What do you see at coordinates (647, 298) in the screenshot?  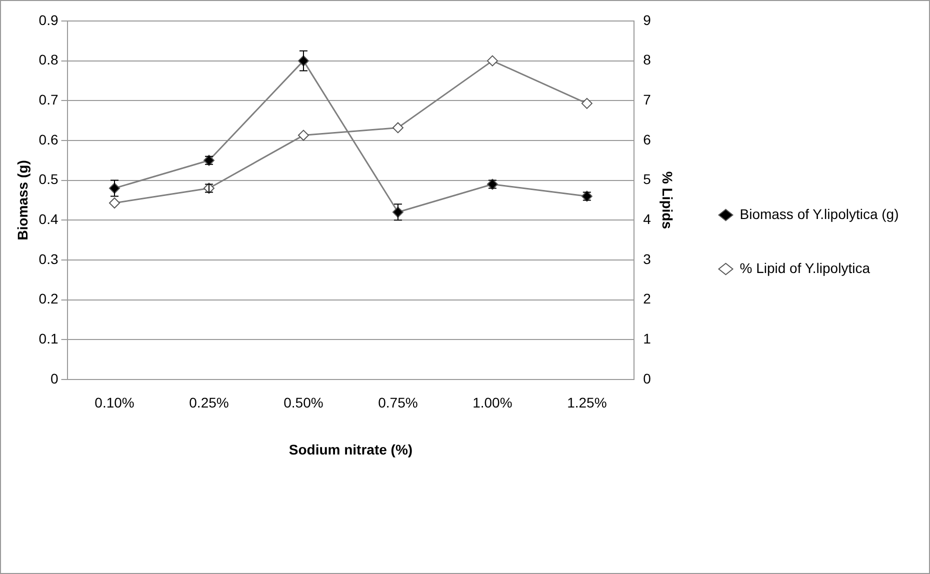 I see `y2-tick-label: 2` at bounding box center [647, 298].